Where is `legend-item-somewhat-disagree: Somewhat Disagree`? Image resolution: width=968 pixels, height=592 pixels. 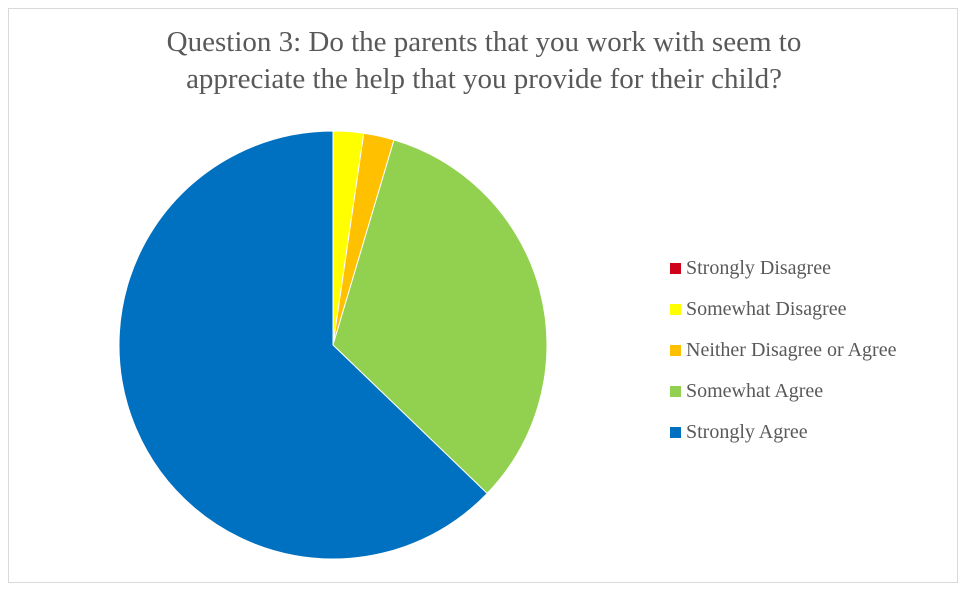 legend-item-somewhat-disagree: Somewhat Disagree is located at coordinates (783, 309).